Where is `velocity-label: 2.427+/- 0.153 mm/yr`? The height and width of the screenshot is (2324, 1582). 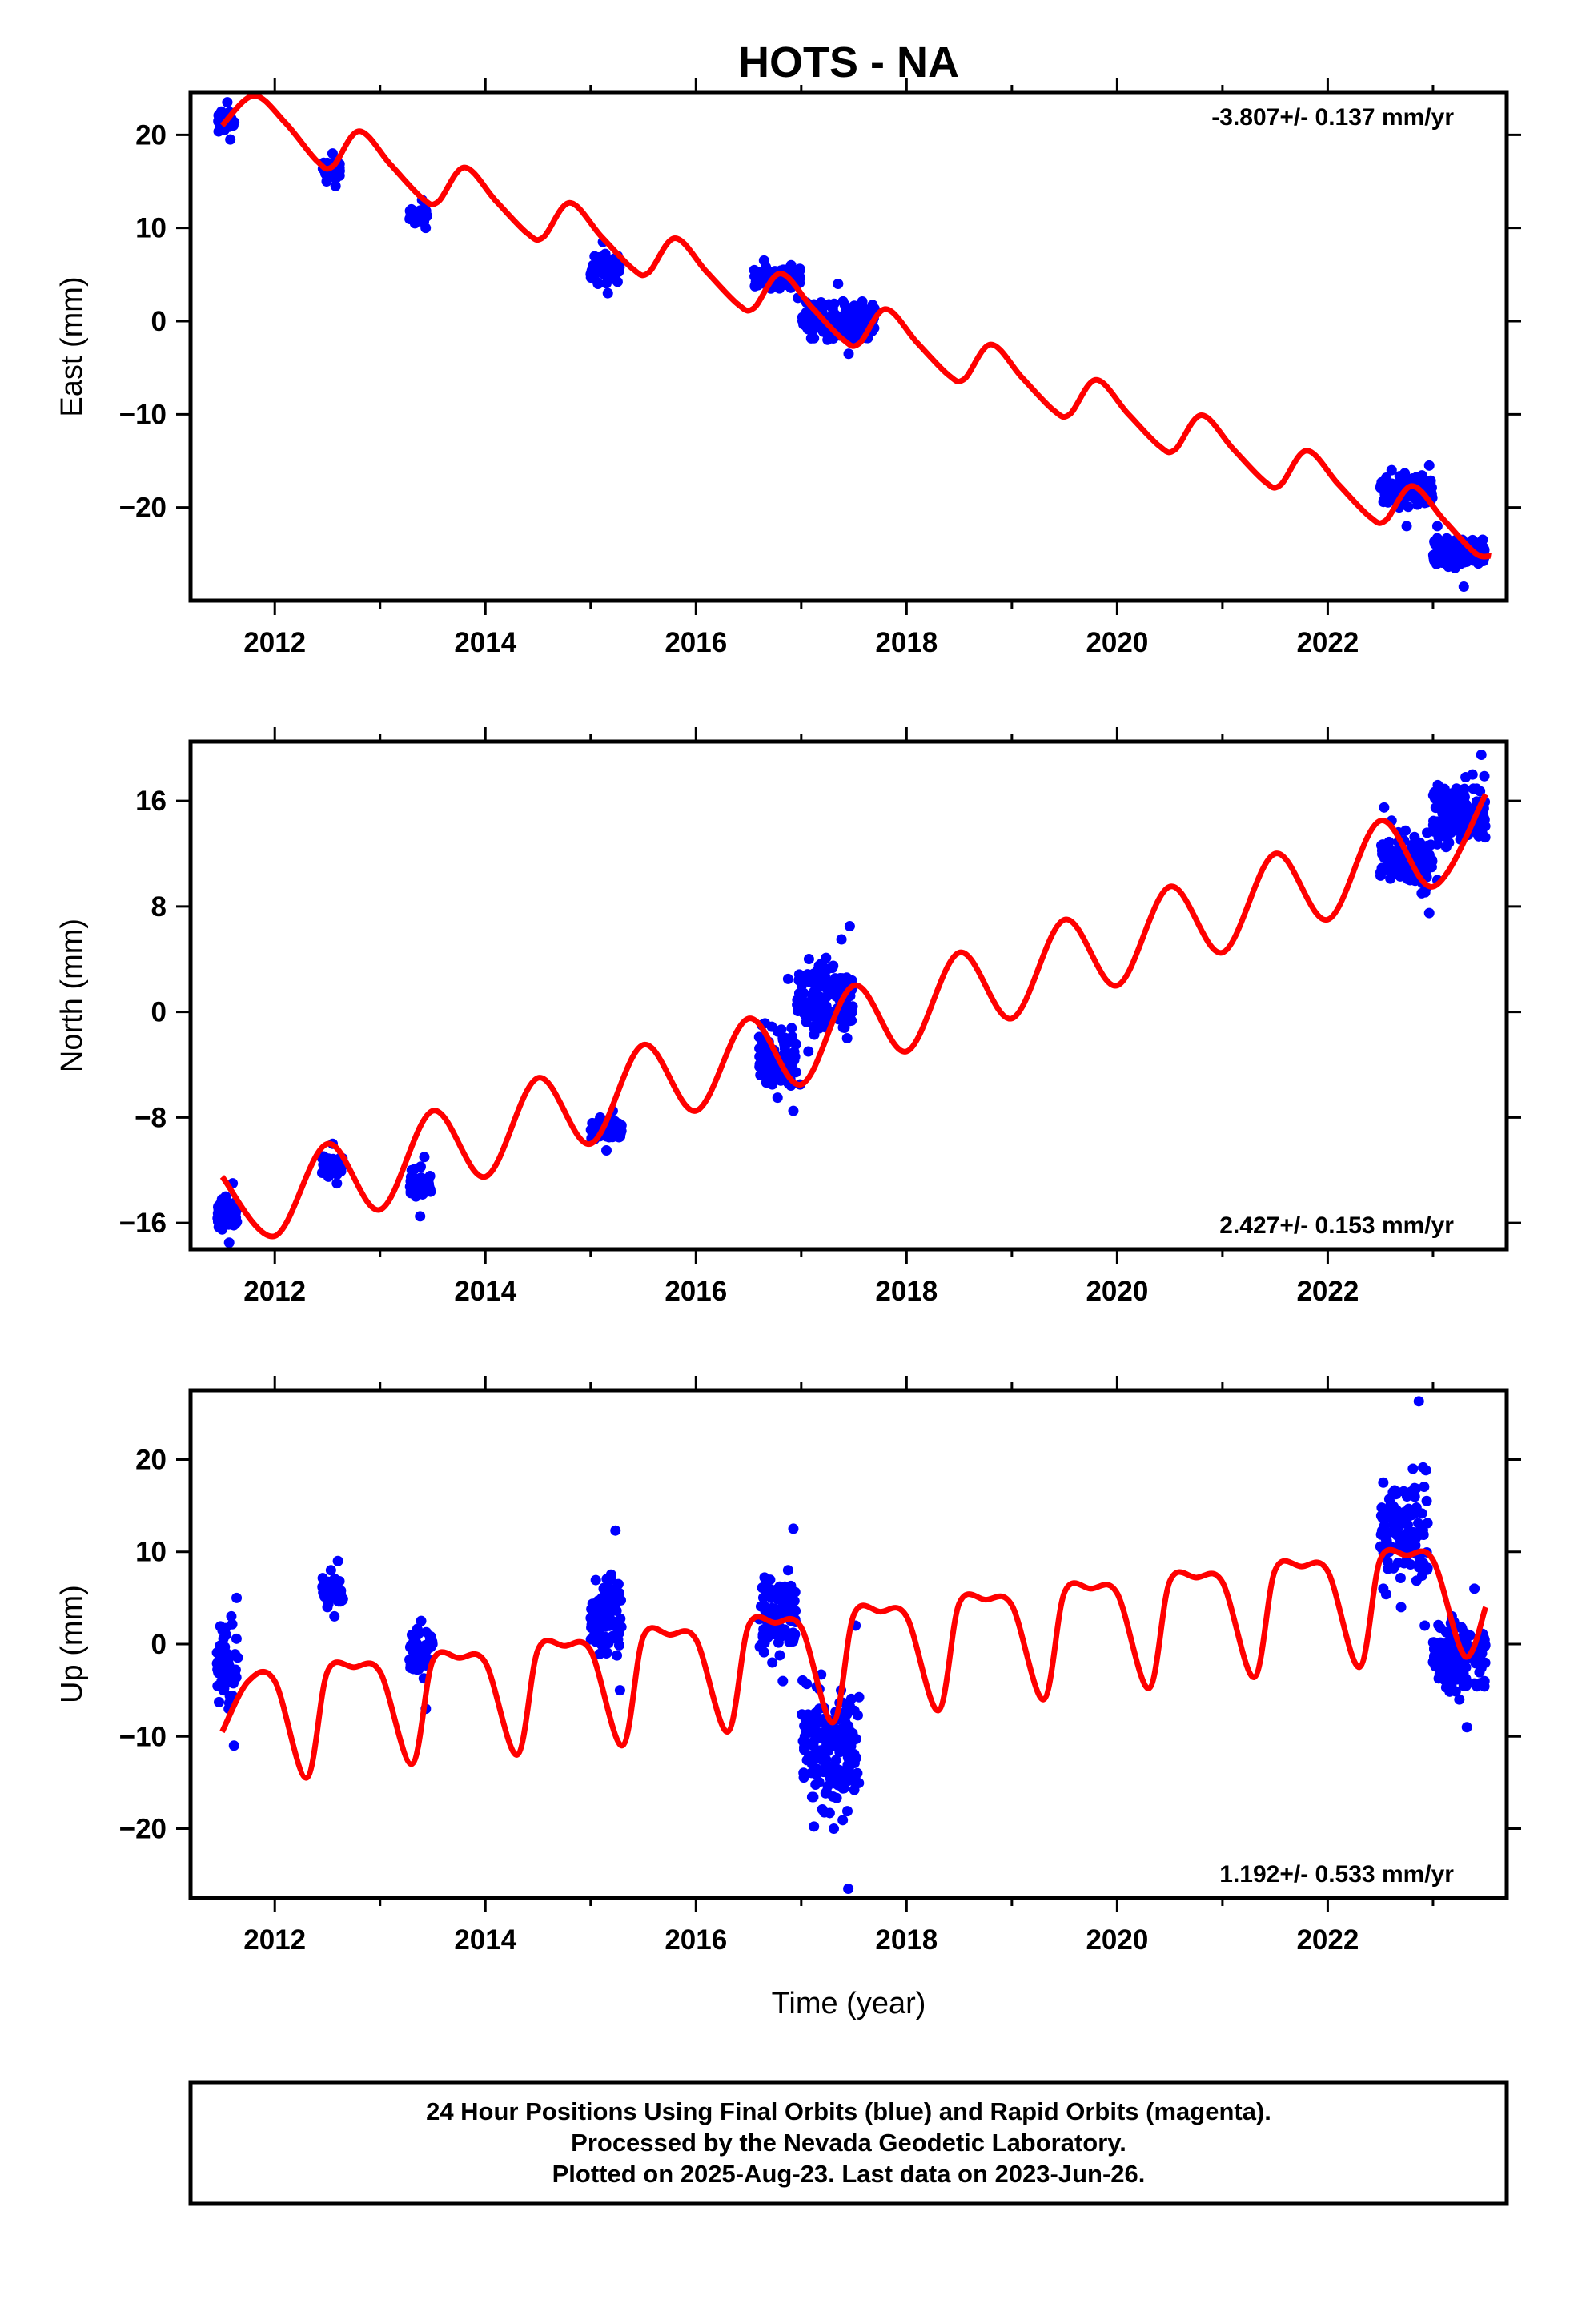
velocity-label: 2.427+/- 0.153 mm/yr is located at coordinates (1336, 1225).